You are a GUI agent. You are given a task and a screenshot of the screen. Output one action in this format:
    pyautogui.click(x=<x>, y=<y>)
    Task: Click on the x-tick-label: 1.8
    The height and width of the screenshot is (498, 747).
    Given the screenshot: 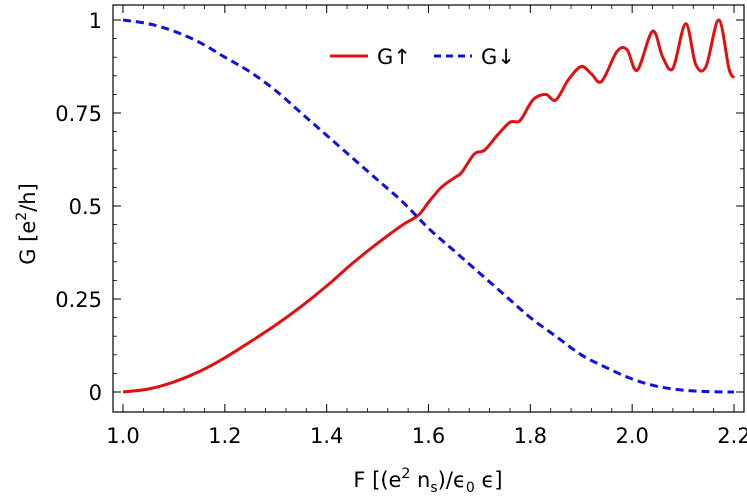 What is the action you would take?
    pyautogui.click(x=530, y=436)
    